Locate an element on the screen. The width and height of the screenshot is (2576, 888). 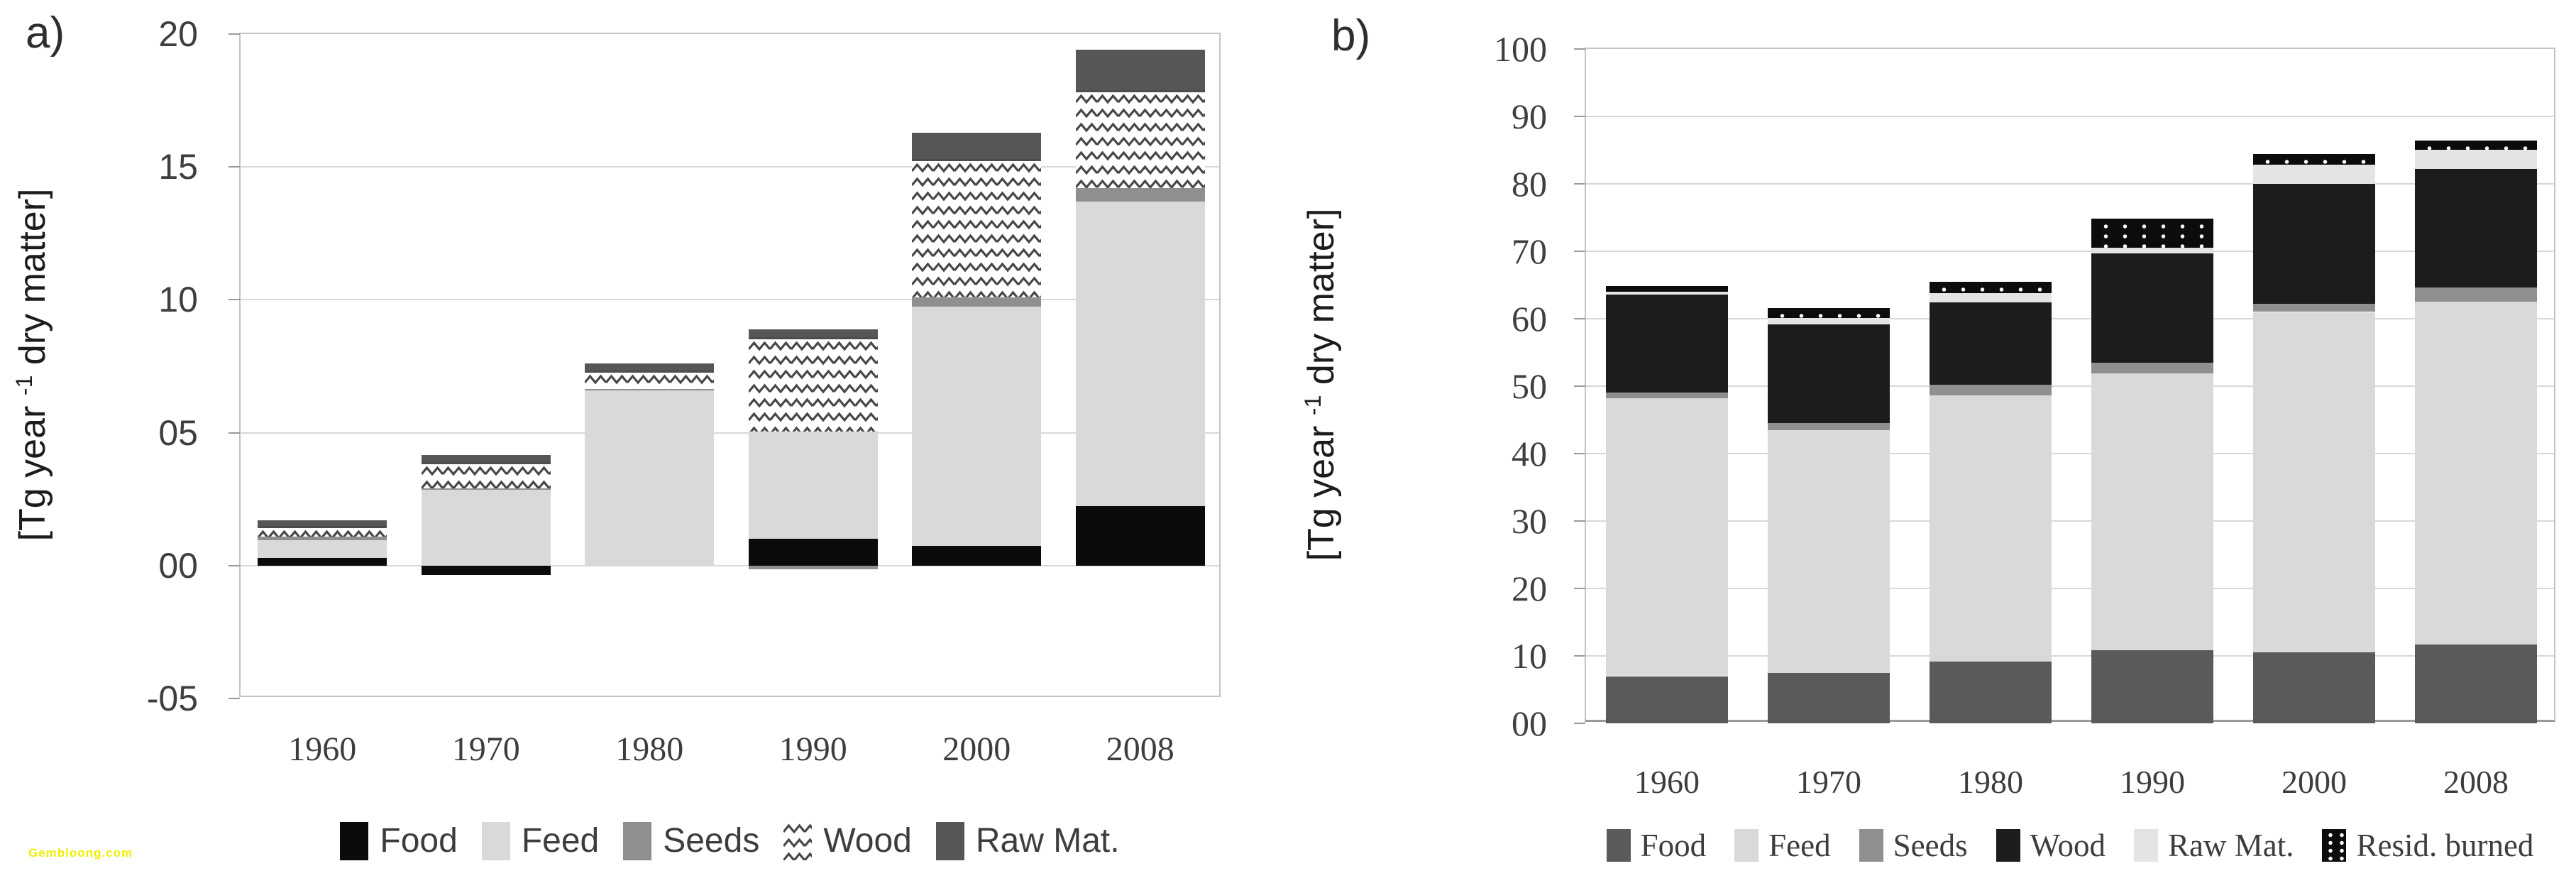
legend-item-food: Food is located at coordinates (399, 841).